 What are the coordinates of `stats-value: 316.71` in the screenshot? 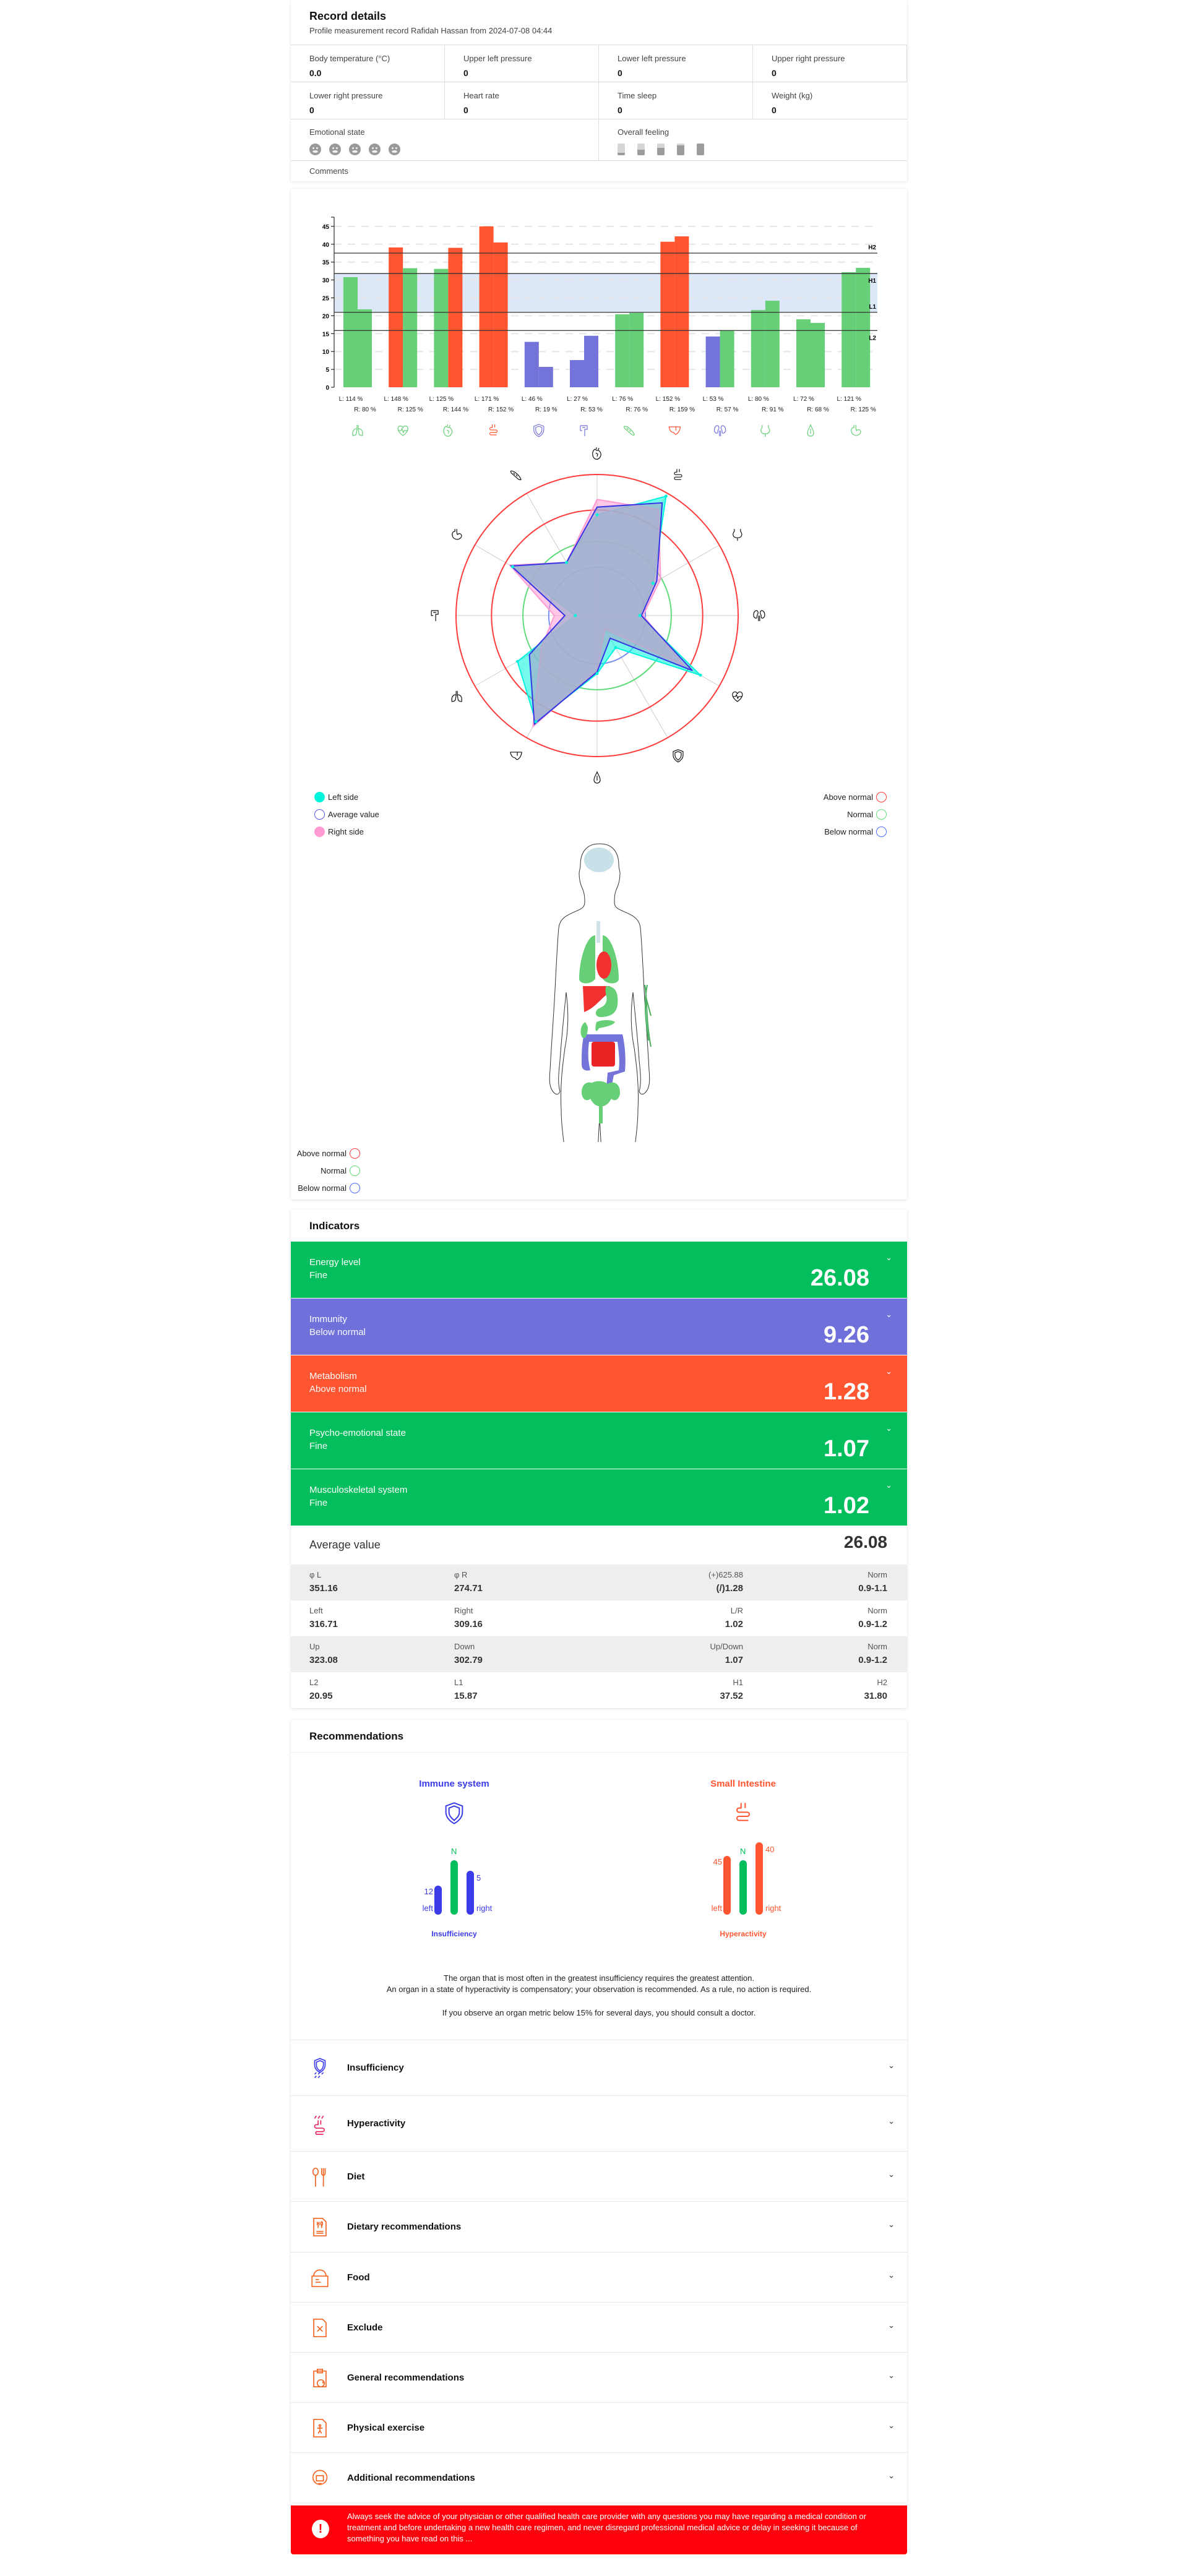 It's located at (323, 1624).